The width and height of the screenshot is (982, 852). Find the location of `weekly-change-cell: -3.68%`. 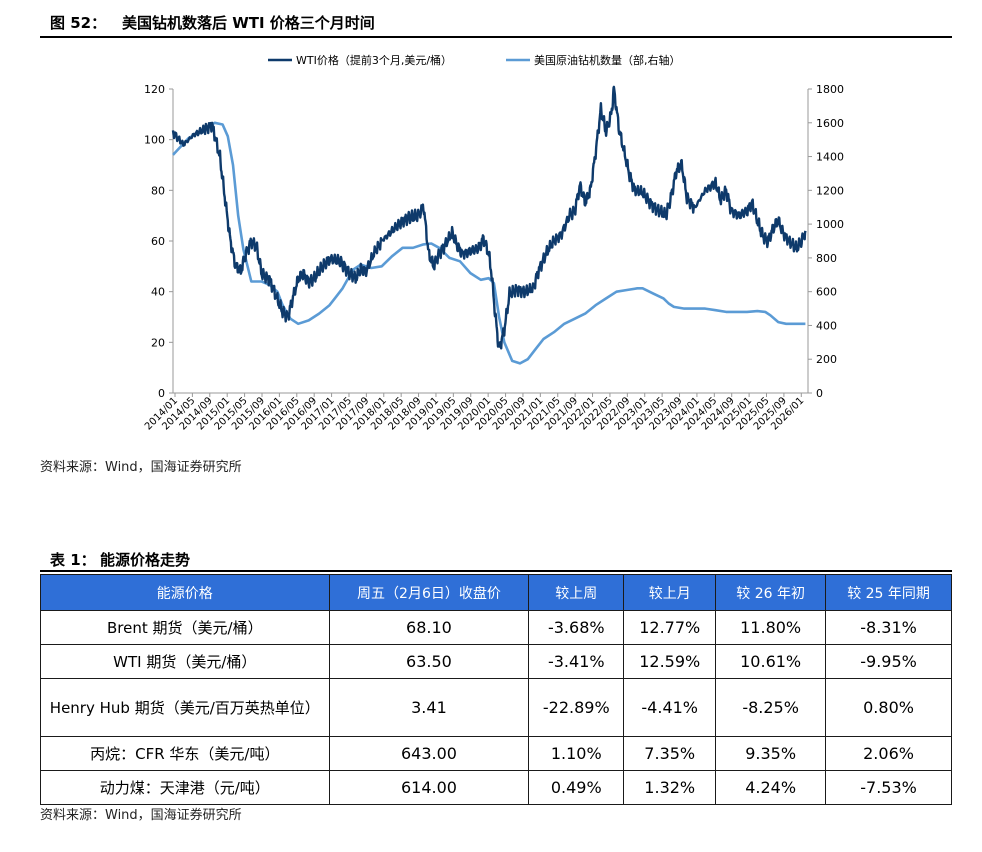

weekly-change-cell: -3.68% is located at coordinates (576, 627).